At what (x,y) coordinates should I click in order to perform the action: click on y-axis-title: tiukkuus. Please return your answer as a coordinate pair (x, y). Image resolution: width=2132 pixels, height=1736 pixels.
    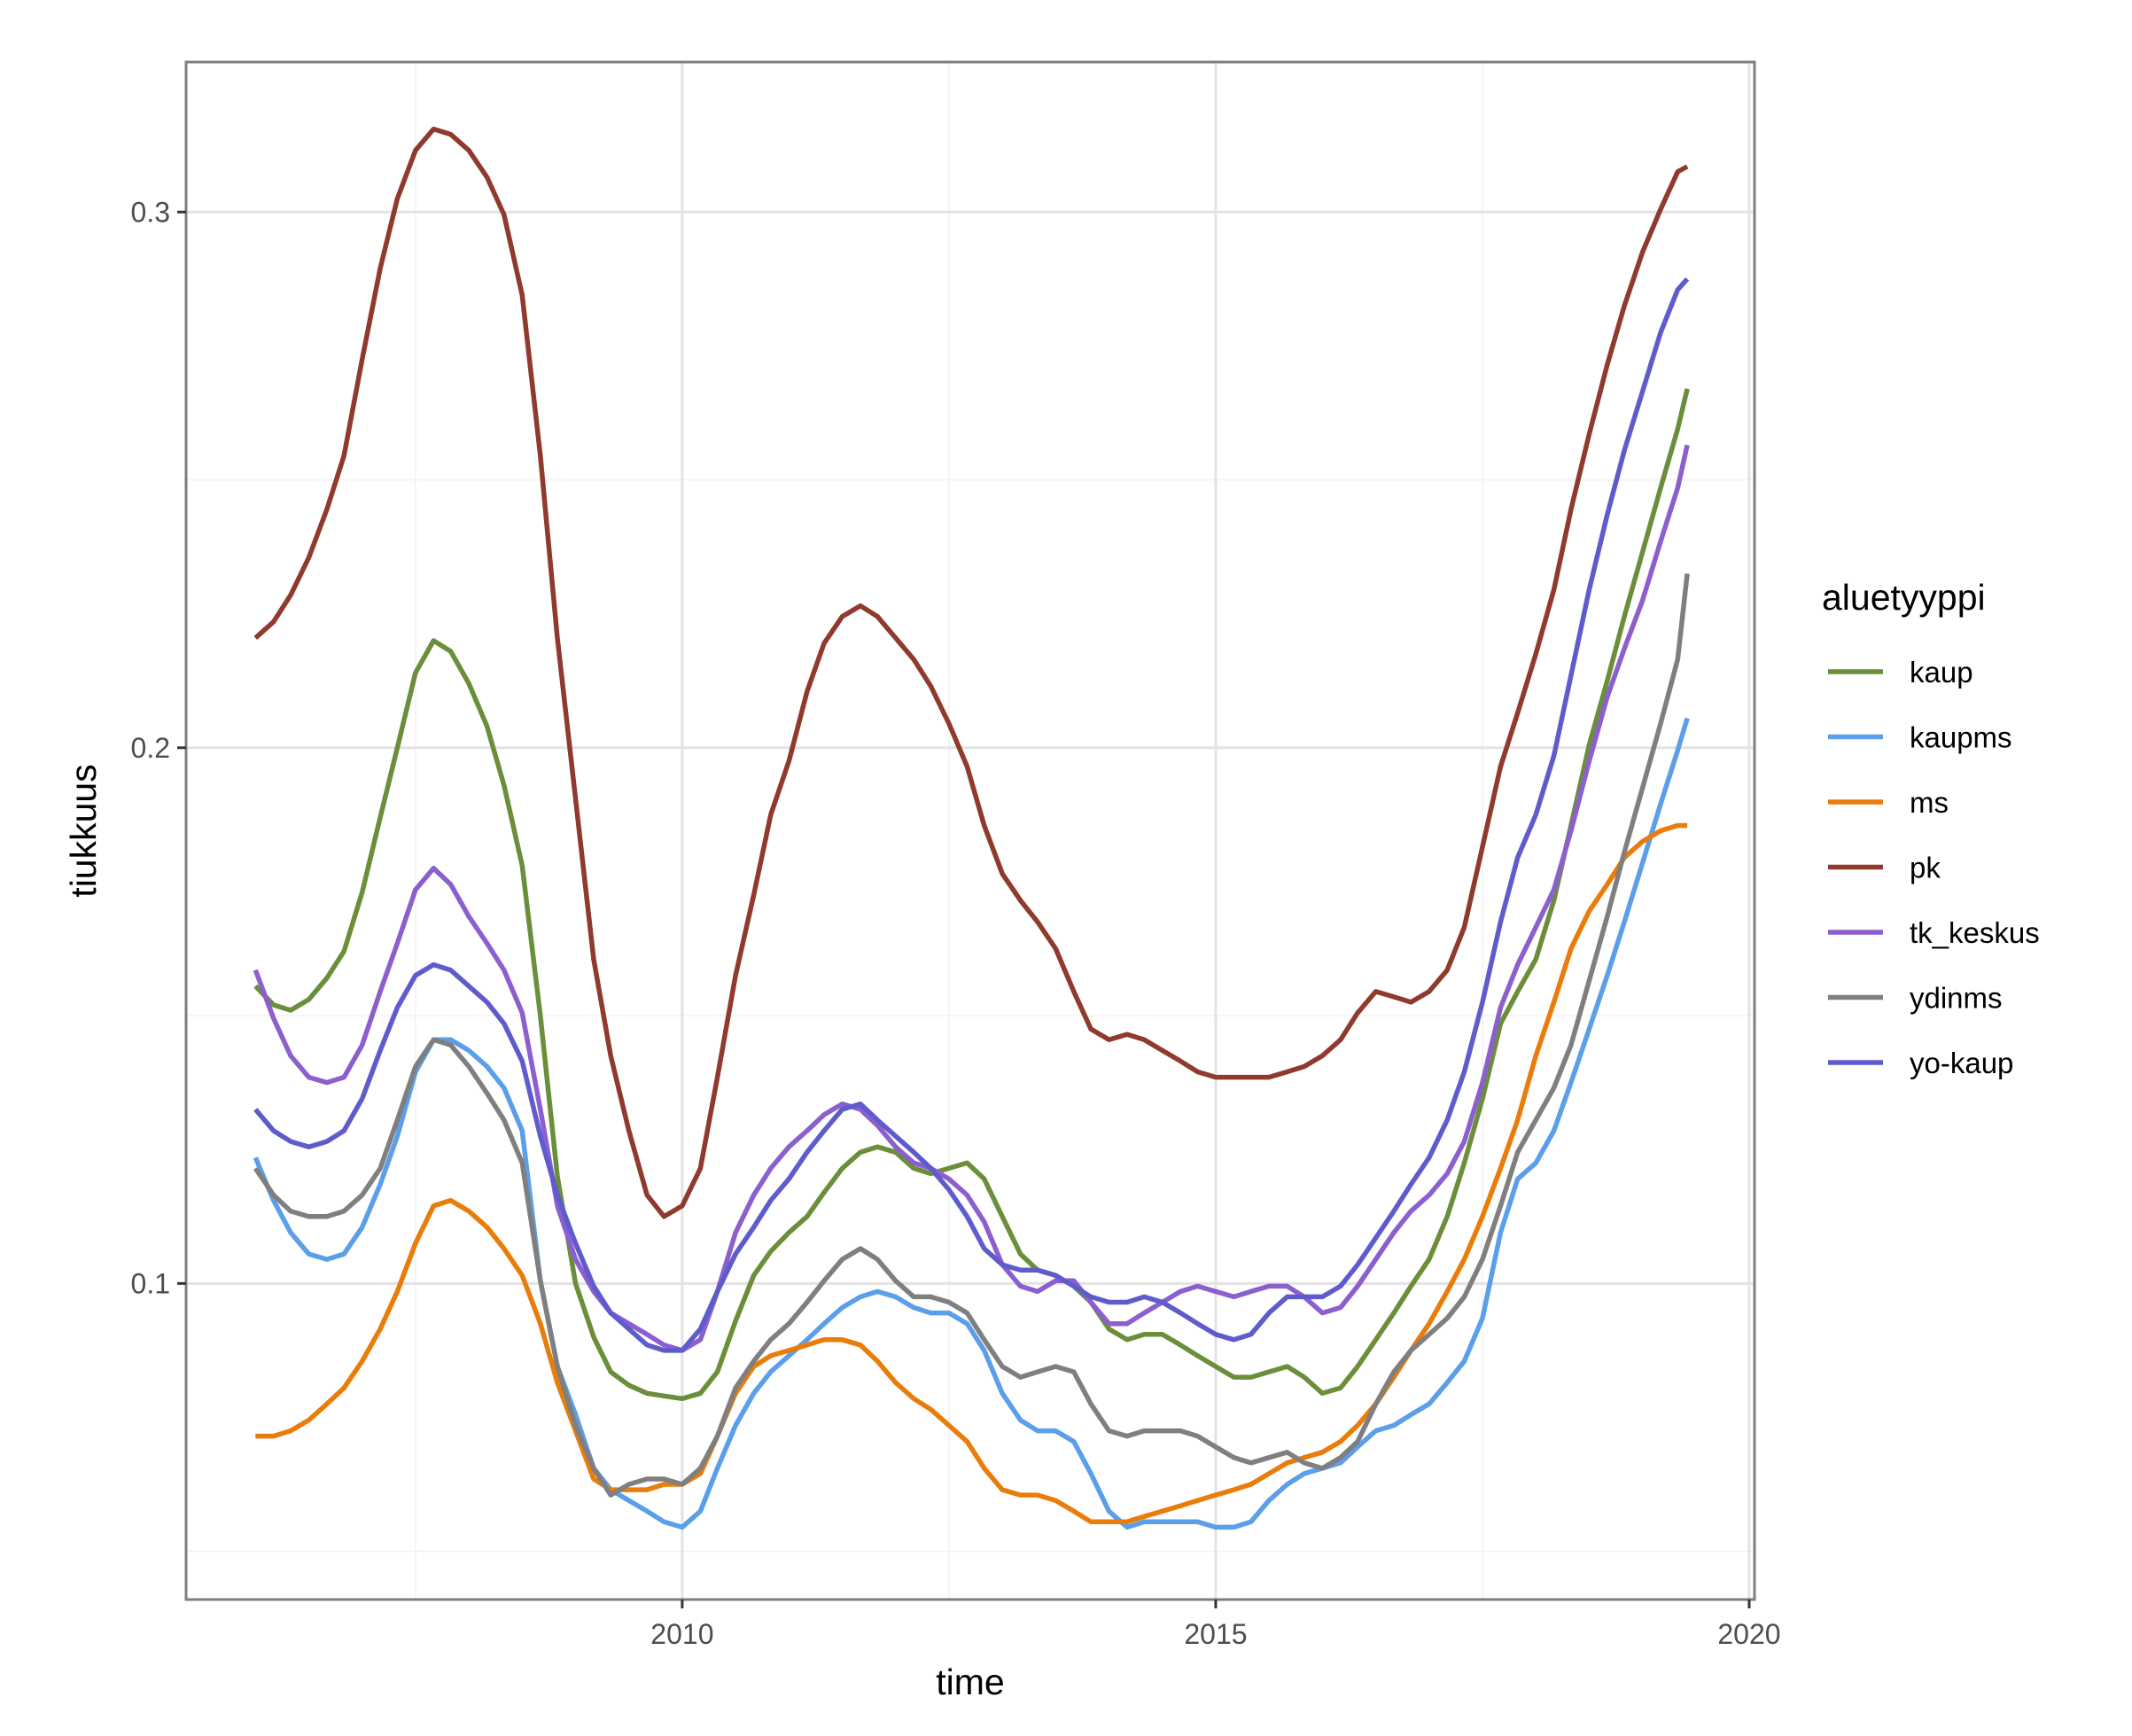
    Looking at the image, I should click on (83, 830).